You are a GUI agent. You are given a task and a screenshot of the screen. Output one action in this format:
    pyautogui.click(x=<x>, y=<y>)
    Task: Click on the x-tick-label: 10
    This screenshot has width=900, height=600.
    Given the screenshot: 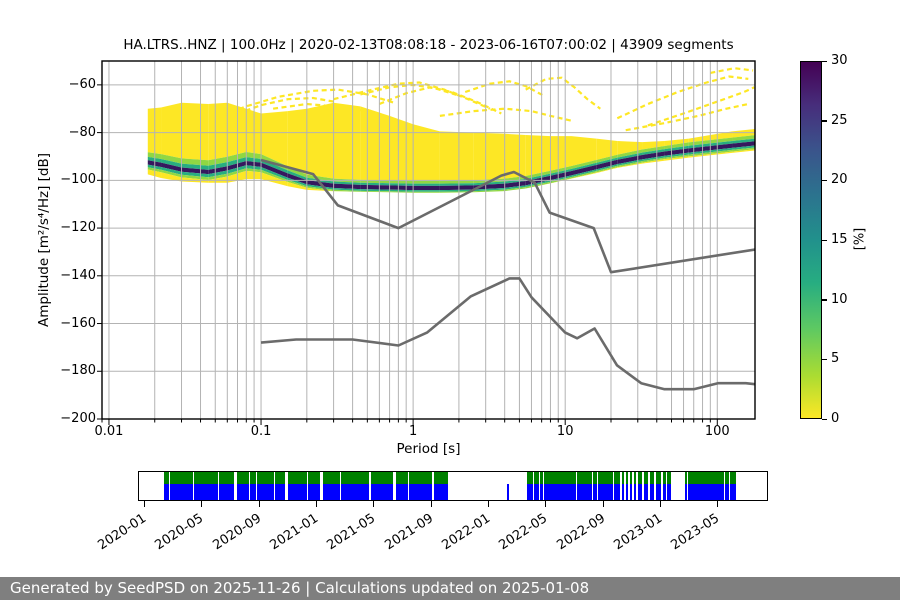 What is the action you would take?
    pyautogui.click(x=565, y=431)
    